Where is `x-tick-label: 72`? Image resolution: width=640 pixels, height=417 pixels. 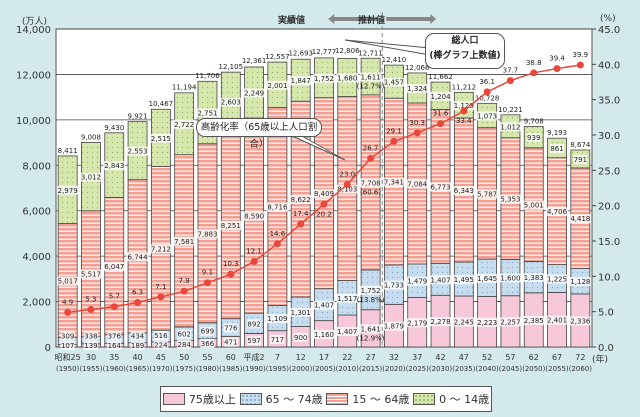
x-tick-label: 72 is located at coordinates (580, 357).